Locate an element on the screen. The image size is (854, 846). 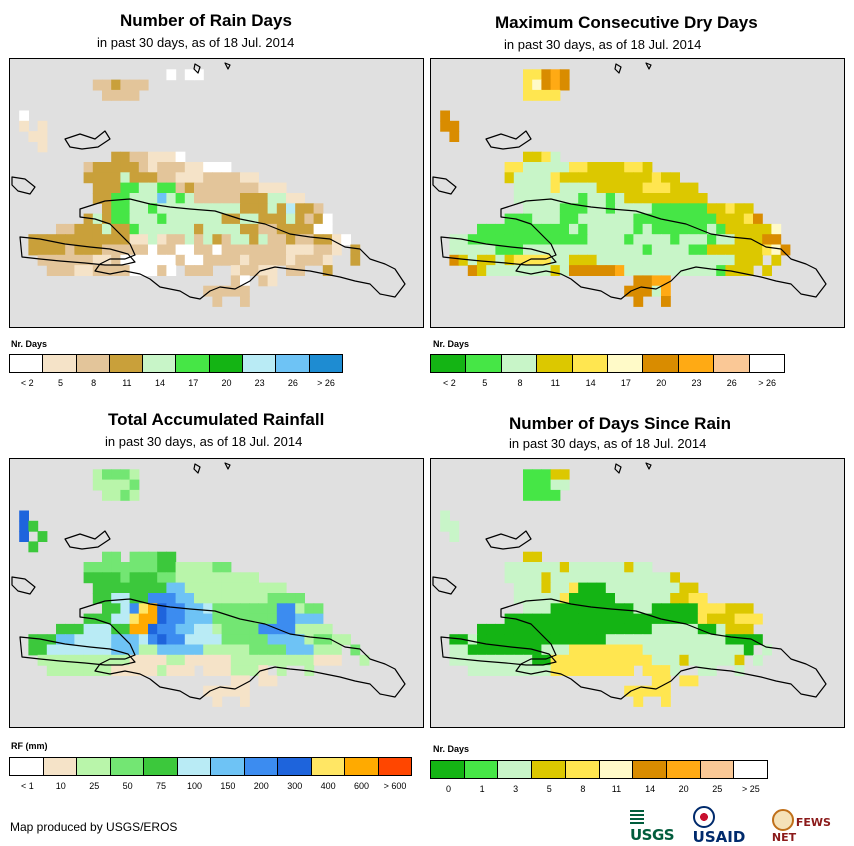
legend-tick-label: 23 is located at coordinates (259, 383).